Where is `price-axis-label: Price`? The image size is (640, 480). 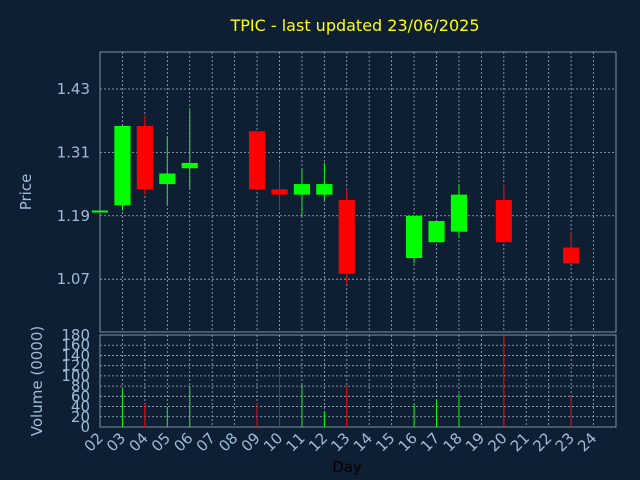 price-axis-label: Price is located at coordinates (26, 192).